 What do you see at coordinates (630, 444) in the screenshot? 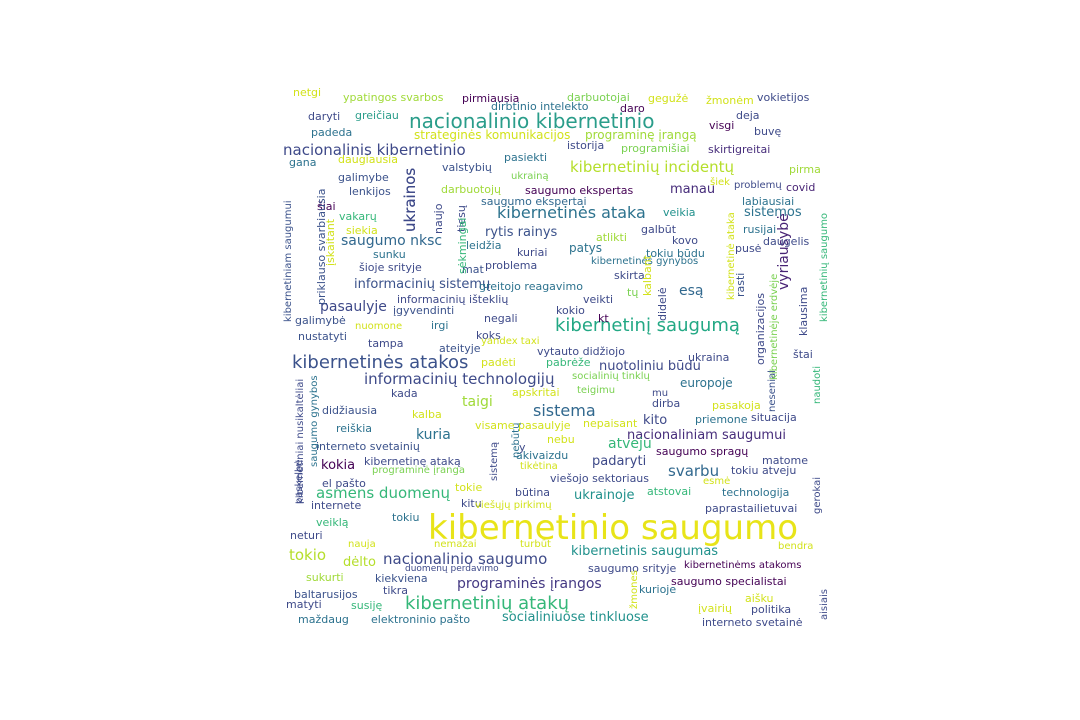
I see `cloud-word: atveju` at bounding box center [630, 444].